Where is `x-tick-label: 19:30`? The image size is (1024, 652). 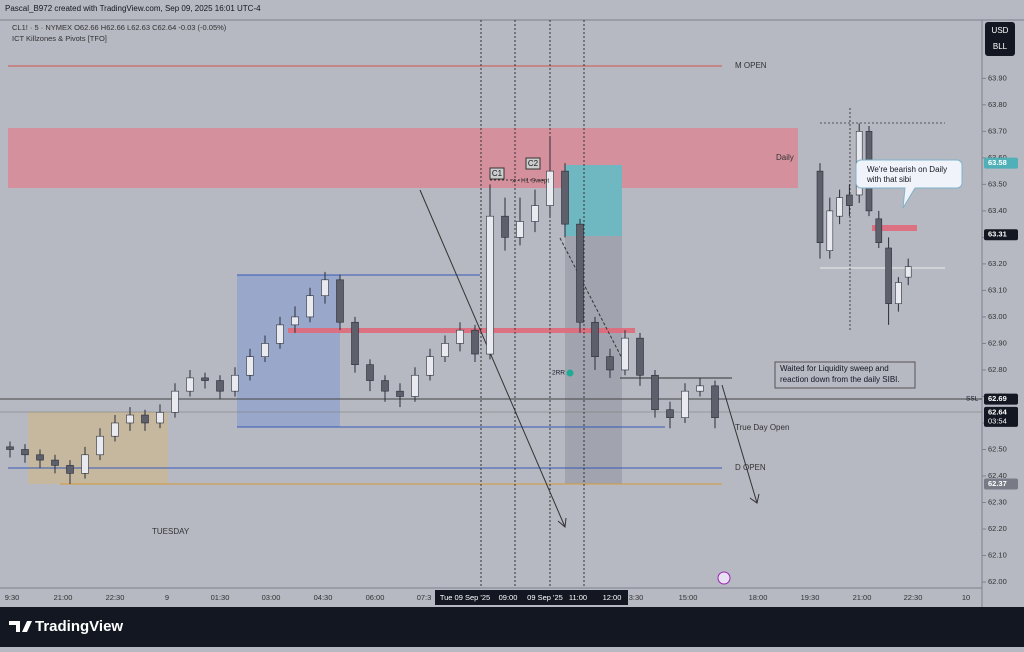 x-tick-label: 19:30 is located at coordinates (810, 597).